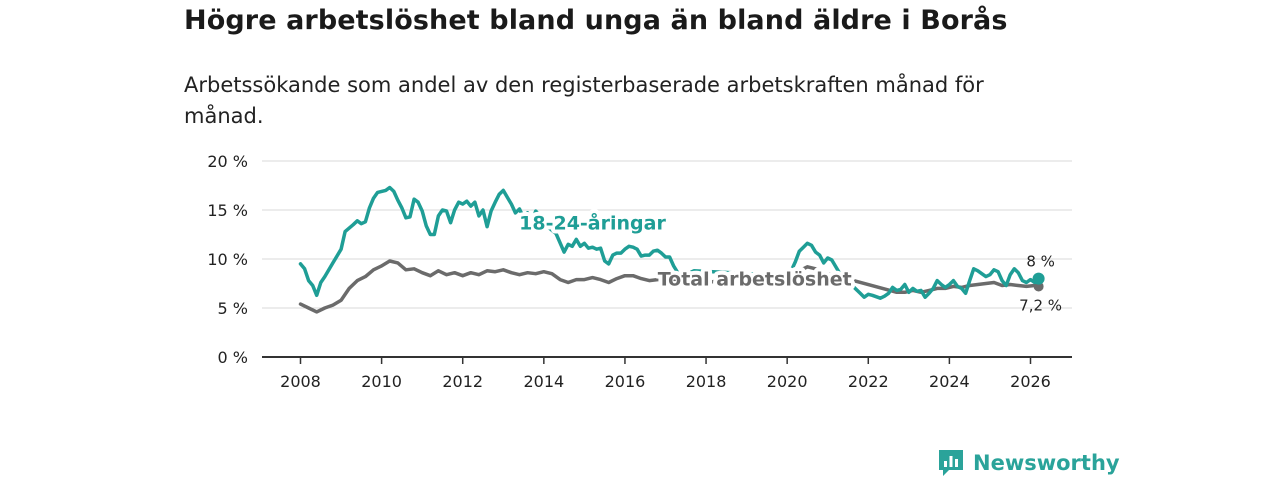  I want to click on x-tick-label: 2026, so click(1030, 381).